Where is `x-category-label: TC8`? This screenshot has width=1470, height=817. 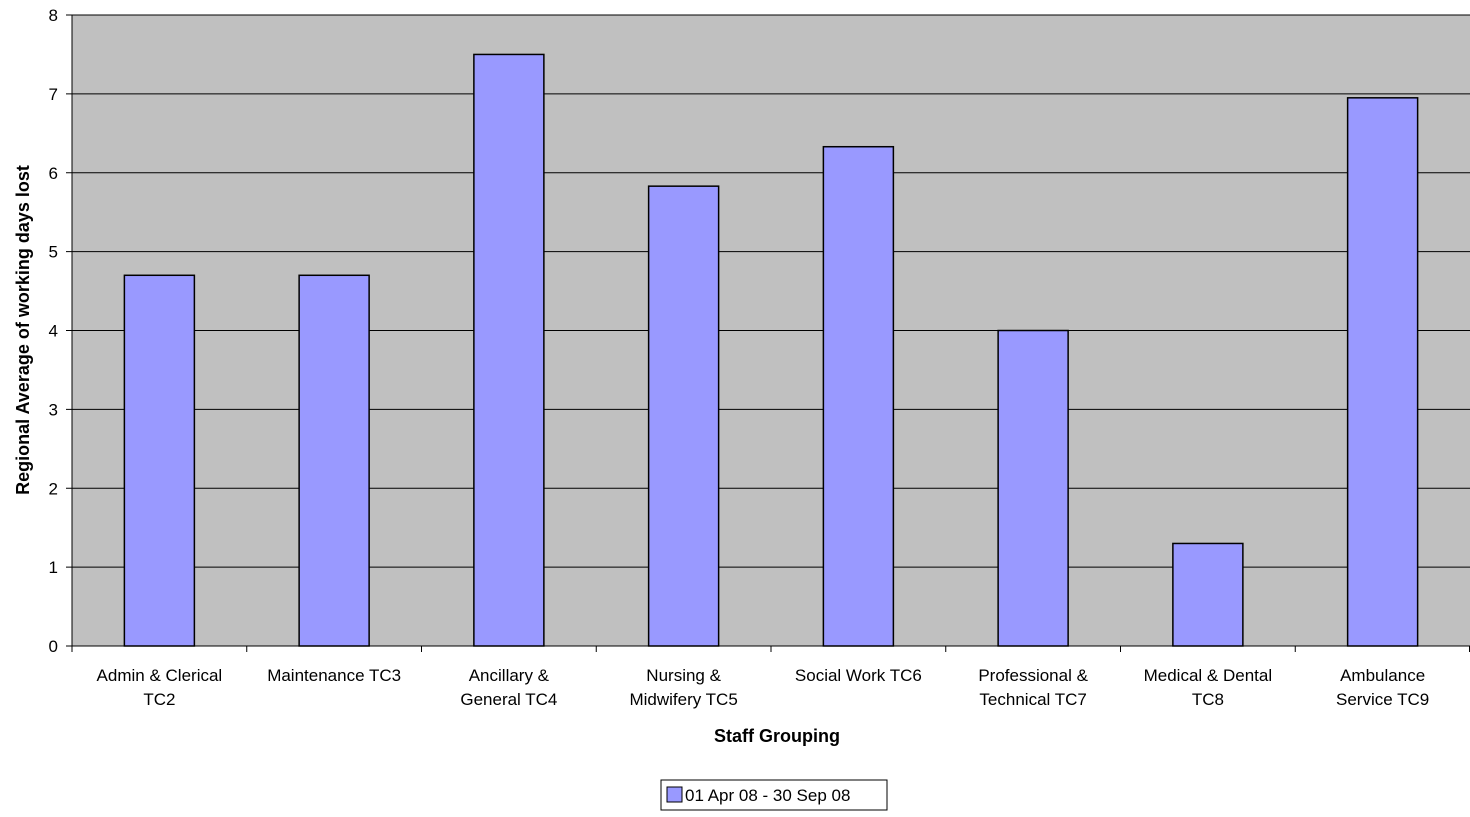 x-category-label: TC8 is located at coordinates (1208, 699).